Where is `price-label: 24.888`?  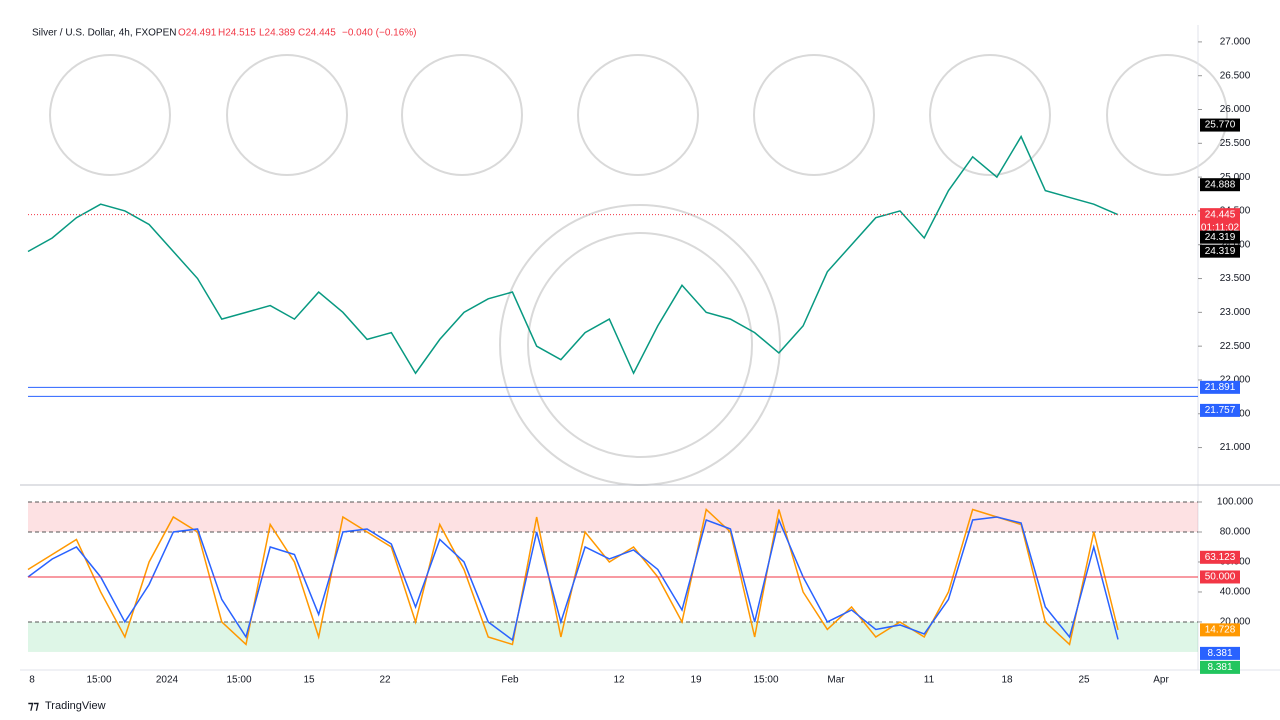 price-label: 24.888 is located at coordinates (1220, 184).